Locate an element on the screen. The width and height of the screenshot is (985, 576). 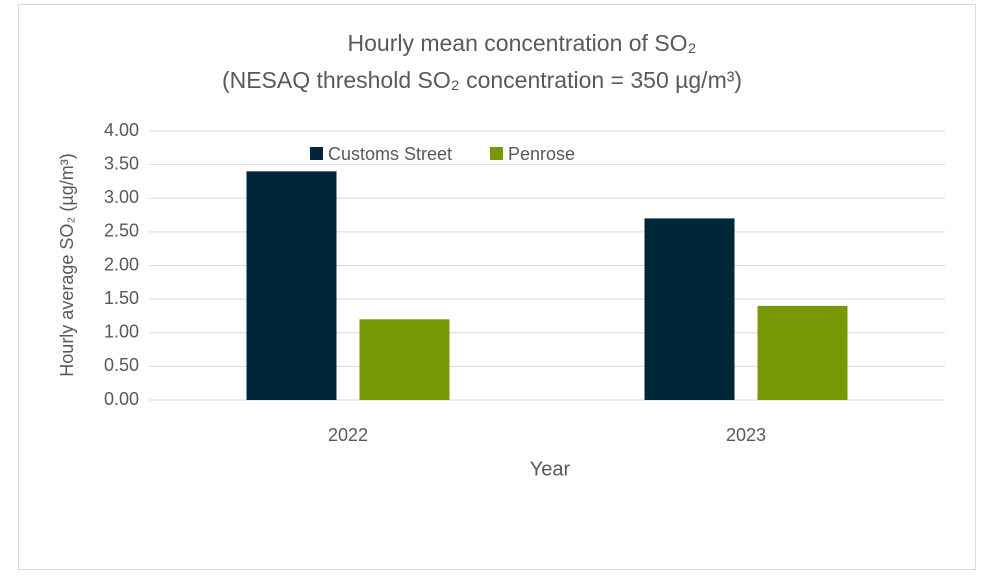
chart-title: Hourly mean concentration of SO₂ is located at coordinates (522, 43).